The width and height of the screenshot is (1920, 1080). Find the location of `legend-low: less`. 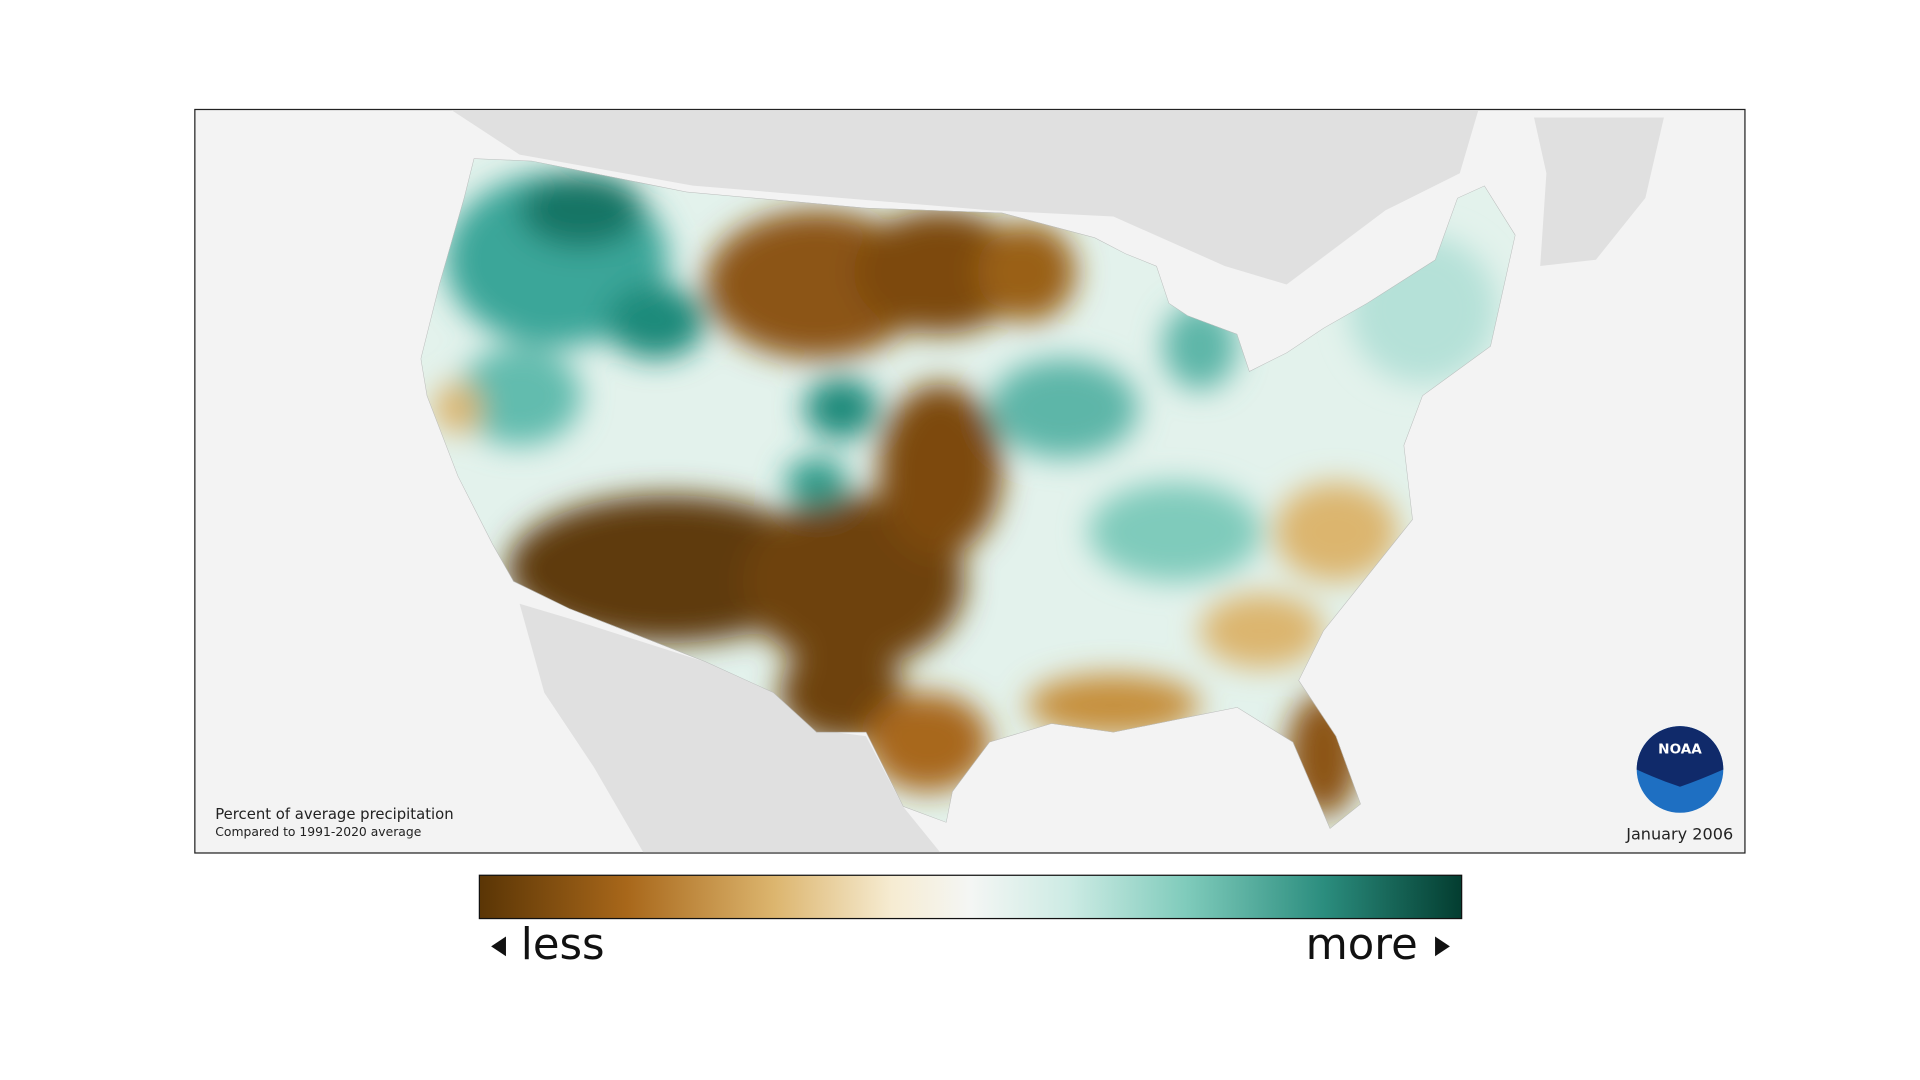

legend-low: less is located at coordinates (563, 945).